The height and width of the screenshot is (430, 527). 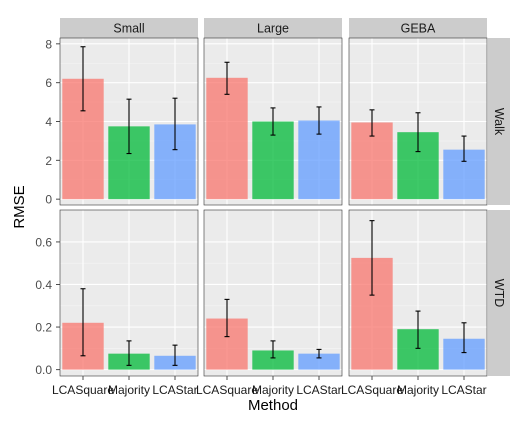 I want to click on y-tick-label: 8, so click(x=48, y=44).